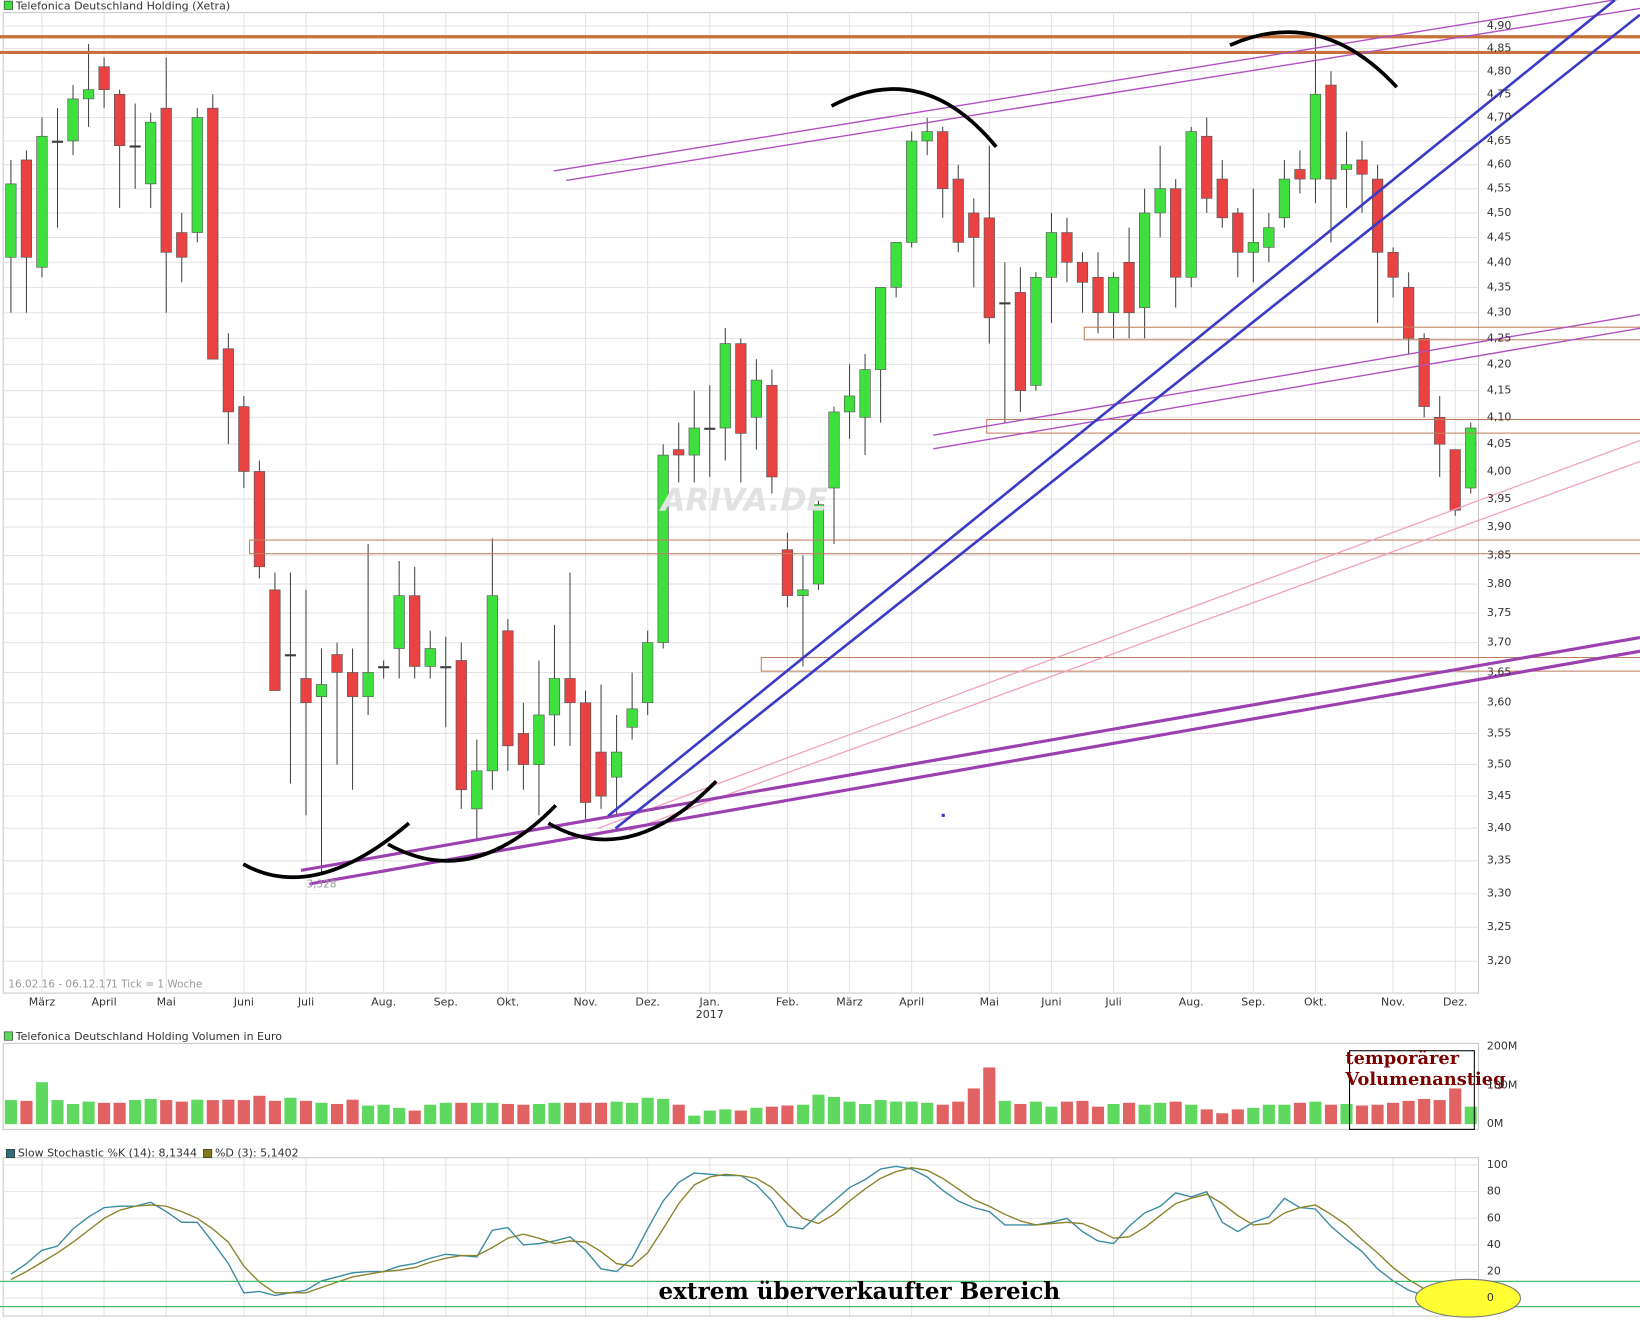 This screenshot has height=1336, width=1640. I want to click on y-tick-label: 3,50, so click(1499, 764).